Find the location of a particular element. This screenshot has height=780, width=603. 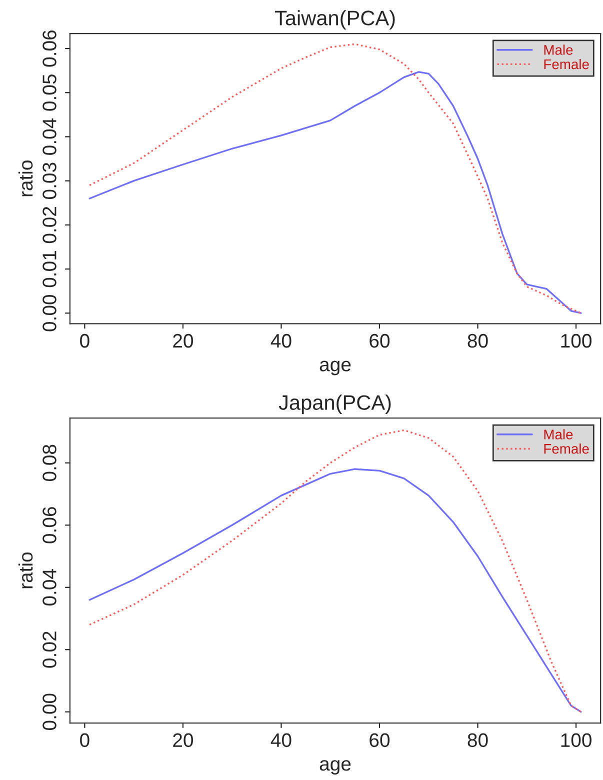

chart-title: Taiwan(PCA) is located at coordinates (334, 20).